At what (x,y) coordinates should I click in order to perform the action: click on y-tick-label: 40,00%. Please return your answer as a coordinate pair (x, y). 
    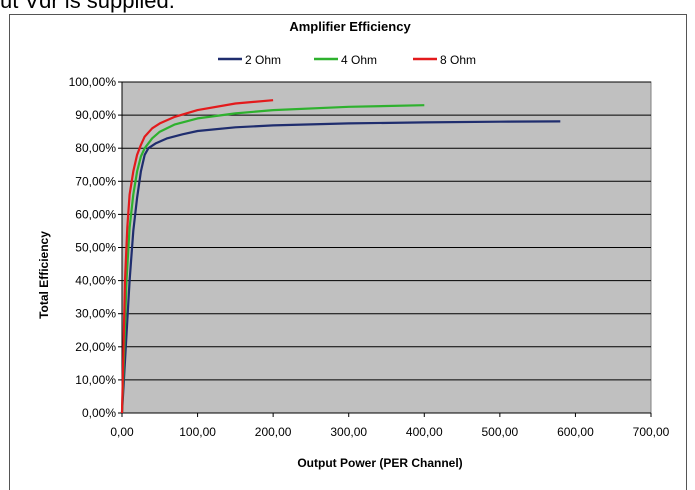
    Looking at the image, I should click on (95, 281).